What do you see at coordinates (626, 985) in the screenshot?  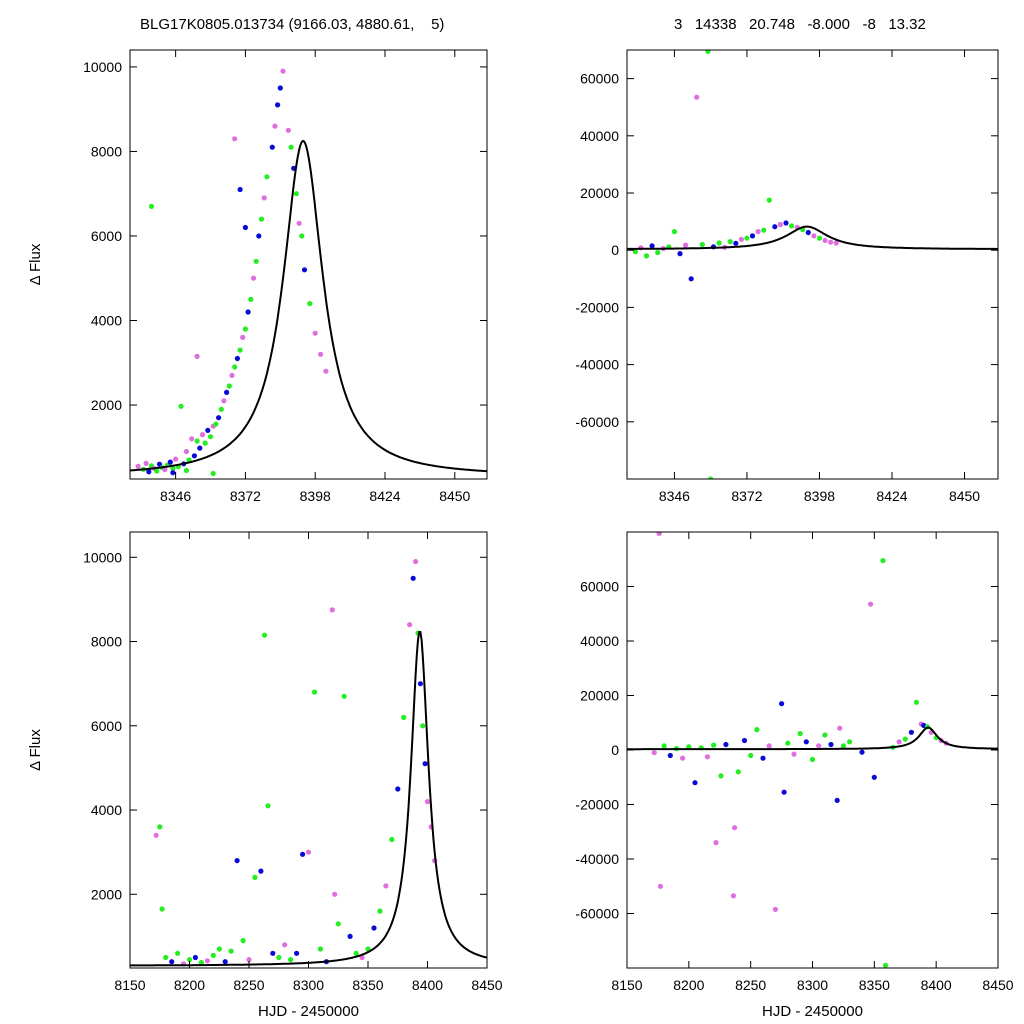 I see `x-tick-label: 8150` at bounding box center [626, 985].